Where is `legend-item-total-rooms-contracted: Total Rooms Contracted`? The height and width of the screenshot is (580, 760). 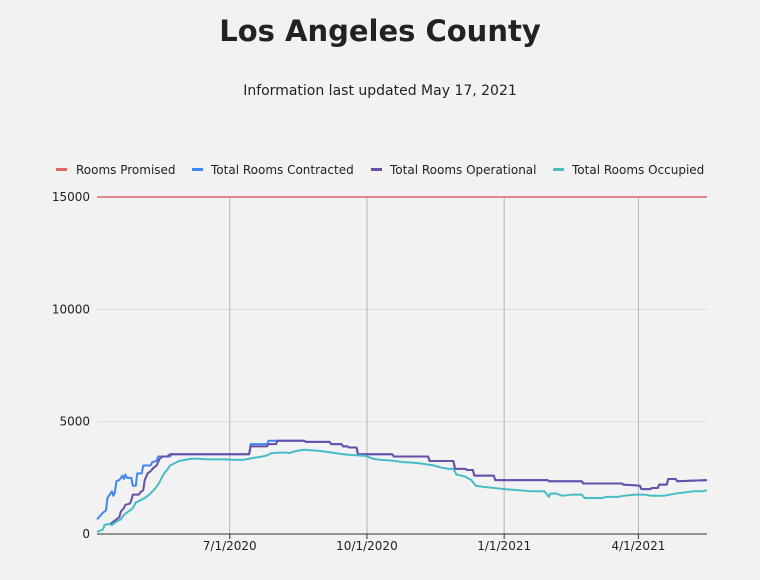 legend-item-total-rooms-contracted: Total Rooms Contracted is located at coordinates (273, 170).